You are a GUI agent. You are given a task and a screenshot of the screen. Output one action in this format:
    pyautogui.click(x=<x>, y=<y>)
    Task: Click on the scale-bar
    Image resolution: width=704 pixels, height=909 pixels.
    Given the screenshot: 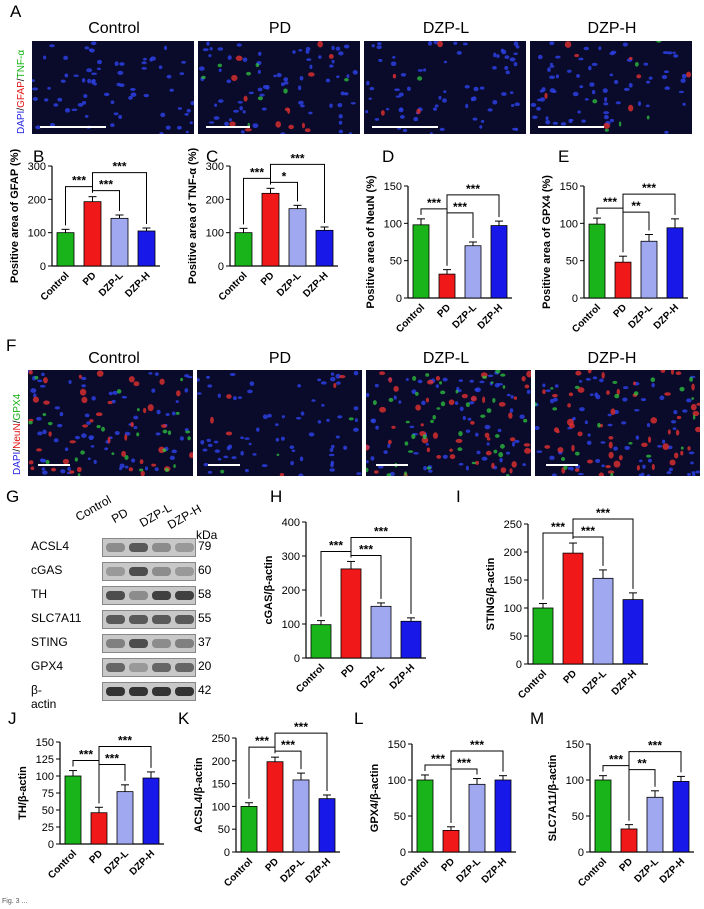 What is the action you would take?
    pyautogui.click(x=73, y=127)
    